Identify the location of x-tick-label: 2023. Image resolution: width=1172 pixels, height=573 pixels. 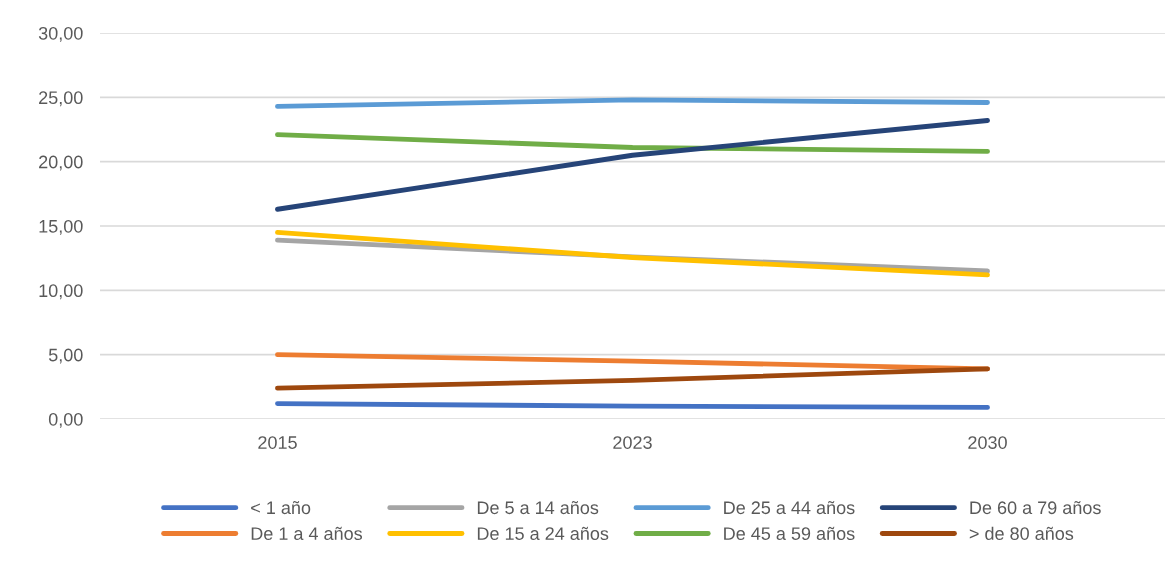
(632, 442).